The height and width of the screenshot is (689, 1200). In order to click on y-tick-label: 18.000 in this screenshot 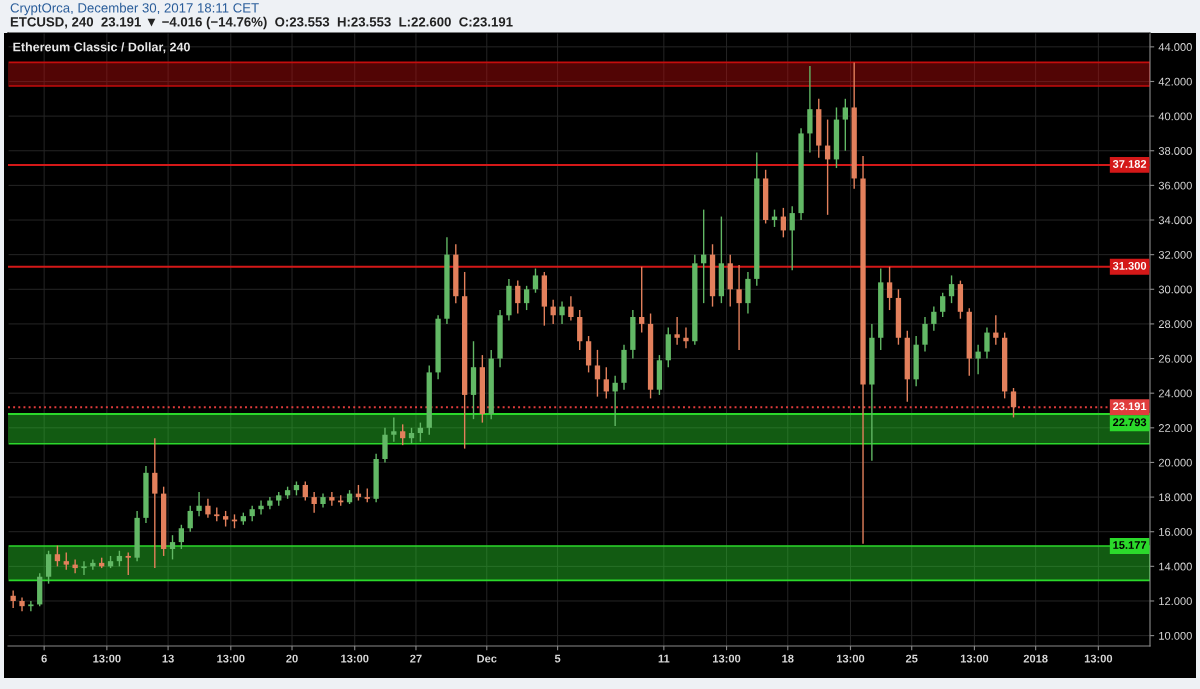, I will do `click(1175, 497)`.